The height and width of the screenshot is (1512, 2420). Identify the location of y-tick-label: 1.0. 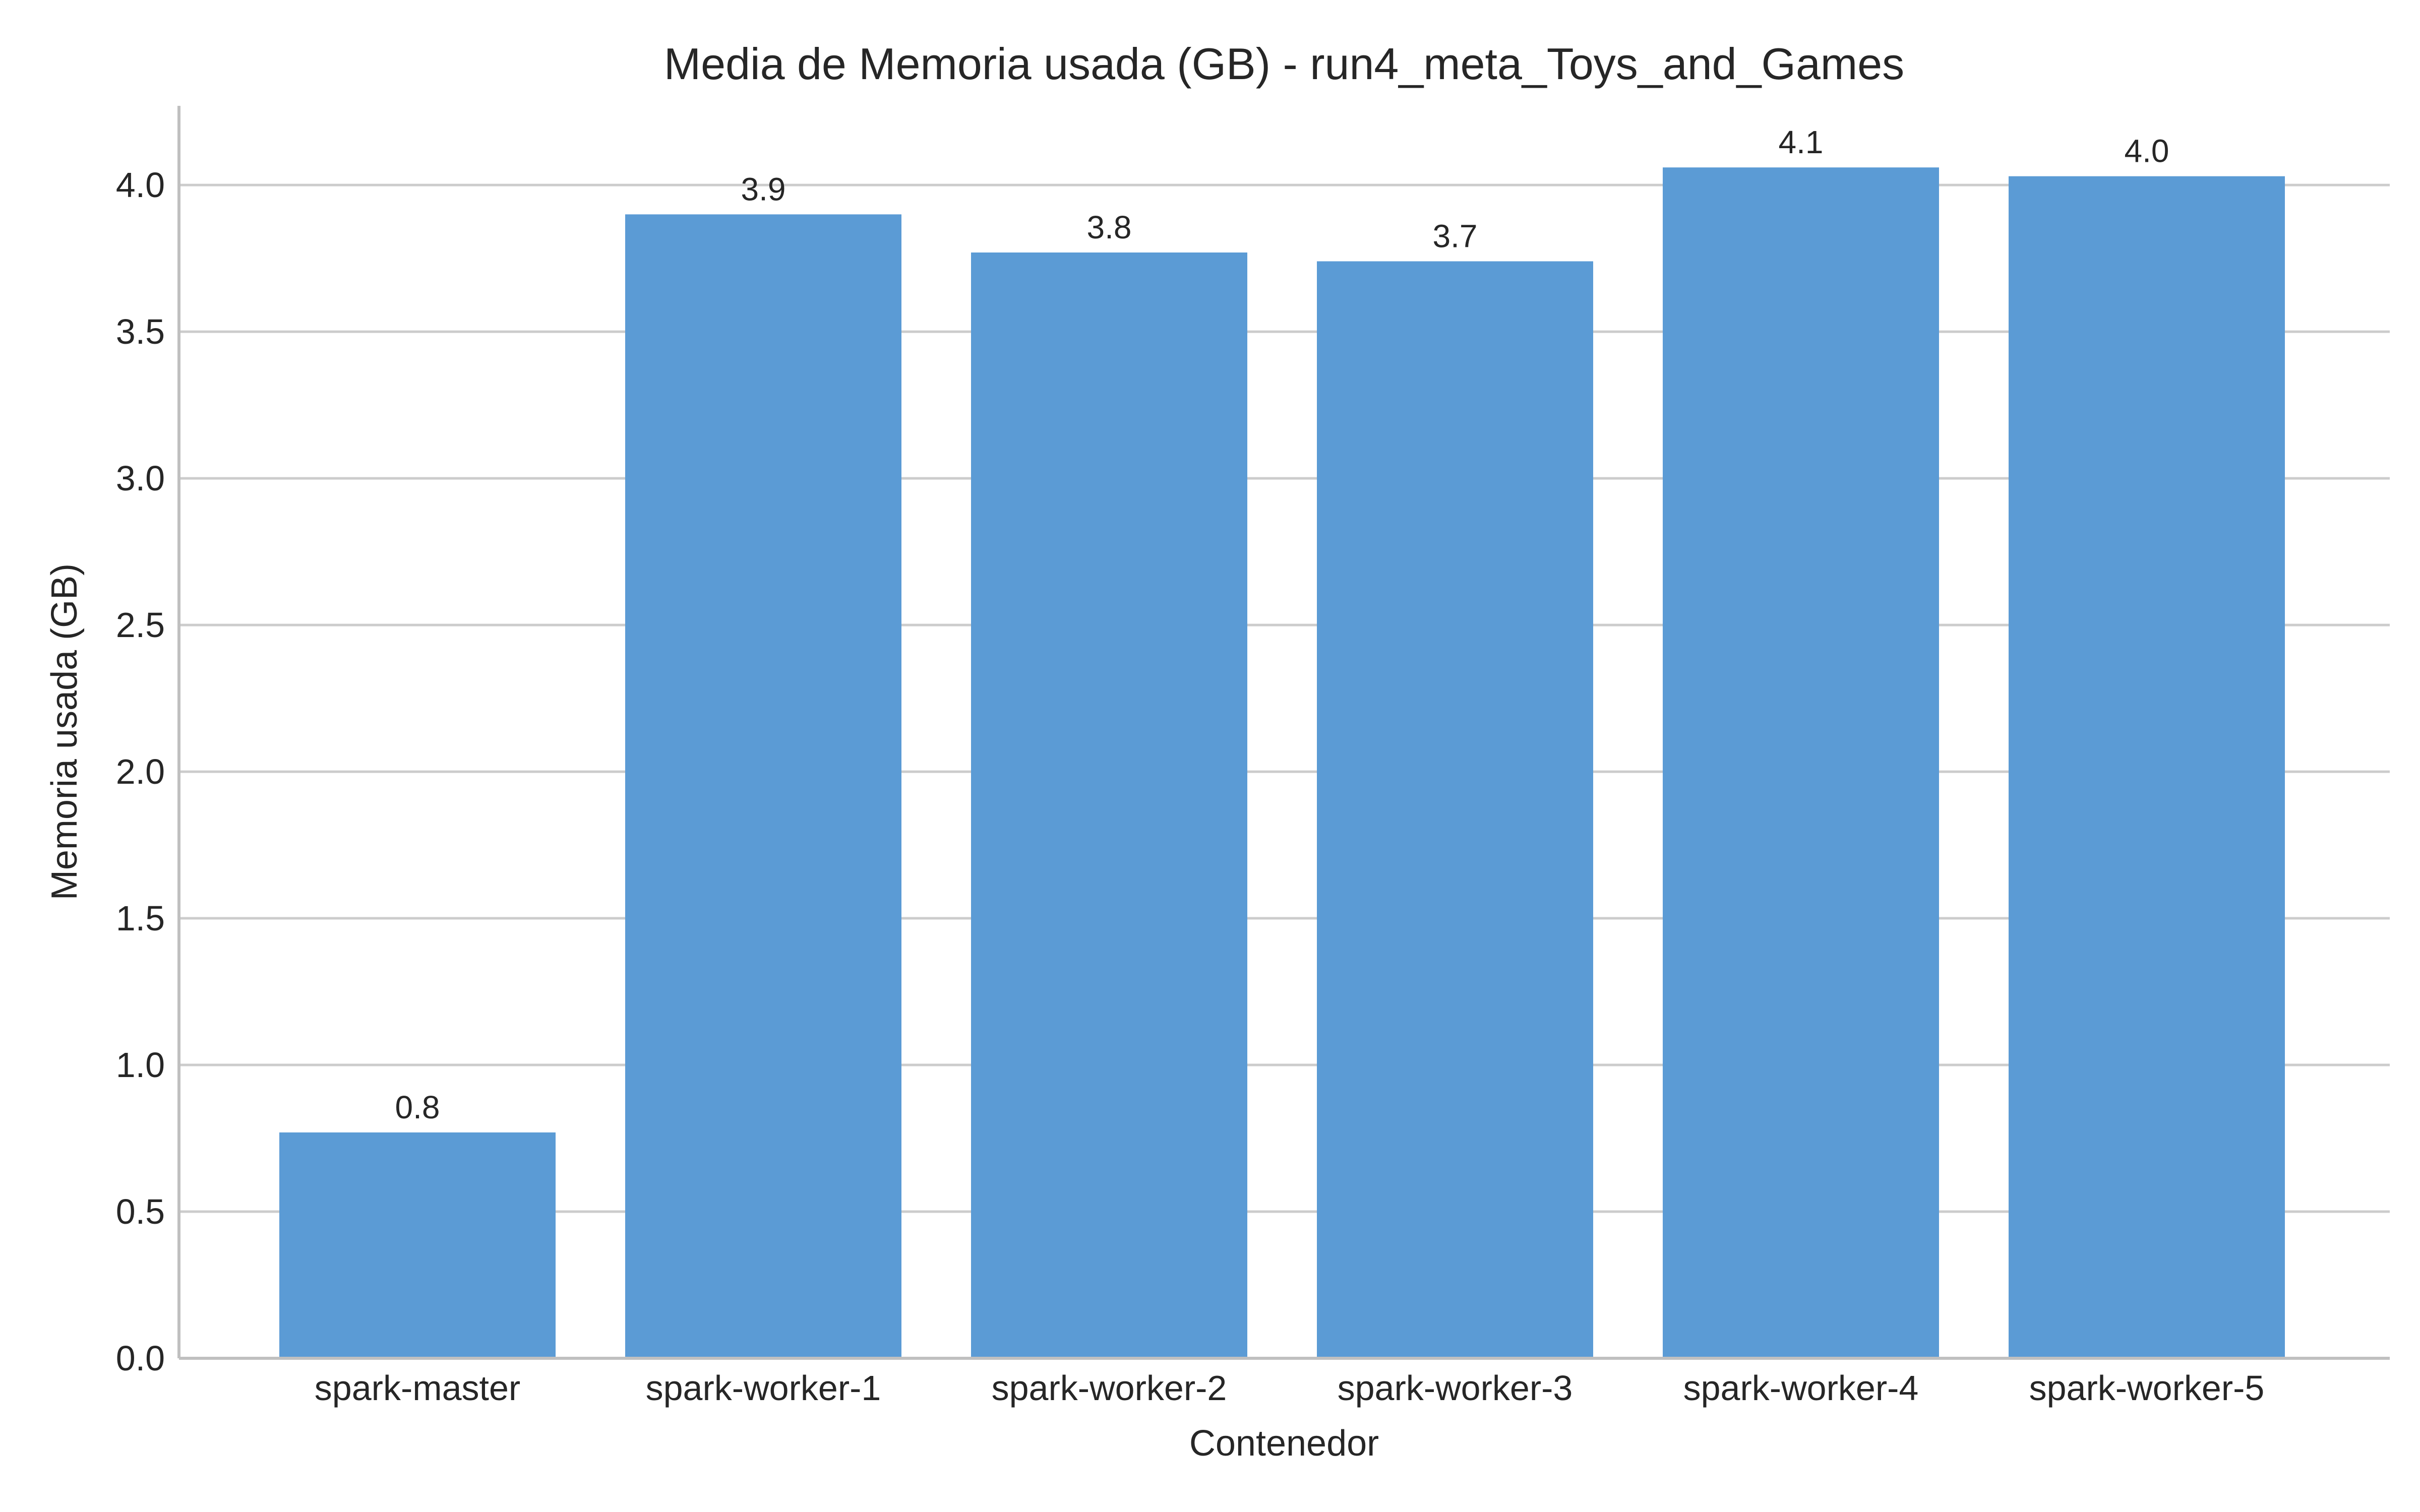
(140, 1065).